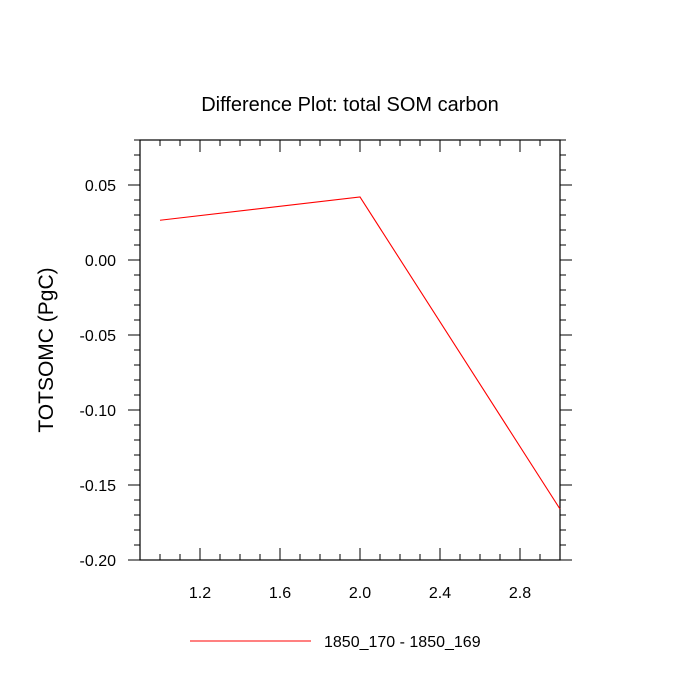 This screenshot has height=700, width=700. I want to click on y-tick-label: 0.05, so click(100, 186).